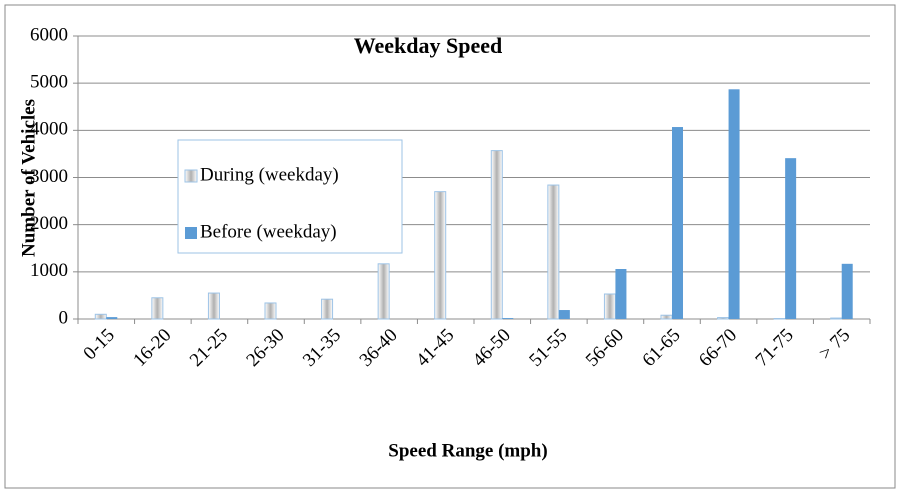 This screenshot has height=500, width=902. Describe the element at coordinates (467, 450) in the screenshot. I see `x-axis-label: Speed Range (mph)` at that location.